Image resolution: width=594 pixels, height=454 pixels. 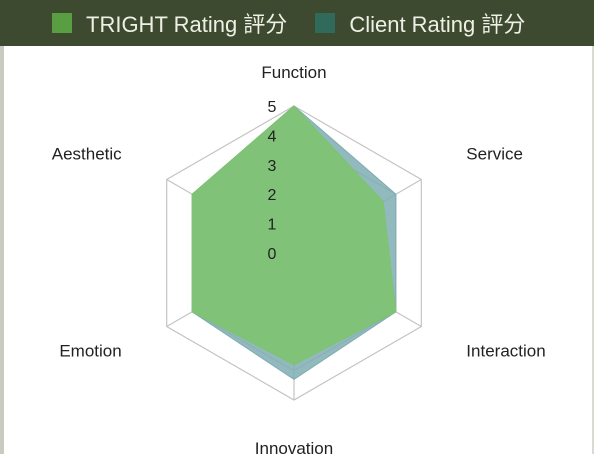 What do you see at coordinates (437, 24) in the screenshot?
I see `legend-label-client: Client Rating 評分` at bounding box center [437, 24].